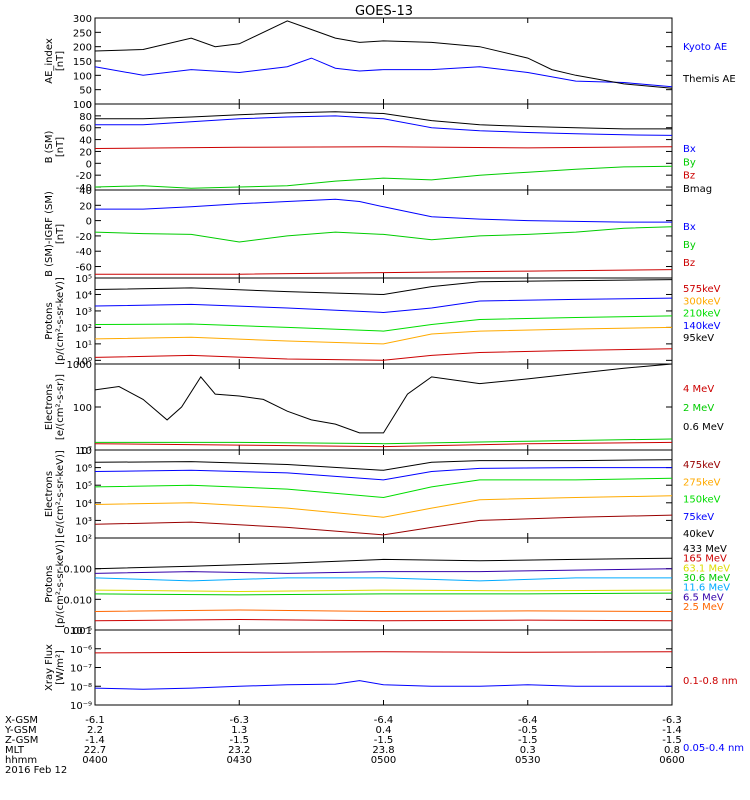  What do you see at coordinates (689, 245) in the screenshot?
I see `legend-label: By` at bounding box center [689, 245].